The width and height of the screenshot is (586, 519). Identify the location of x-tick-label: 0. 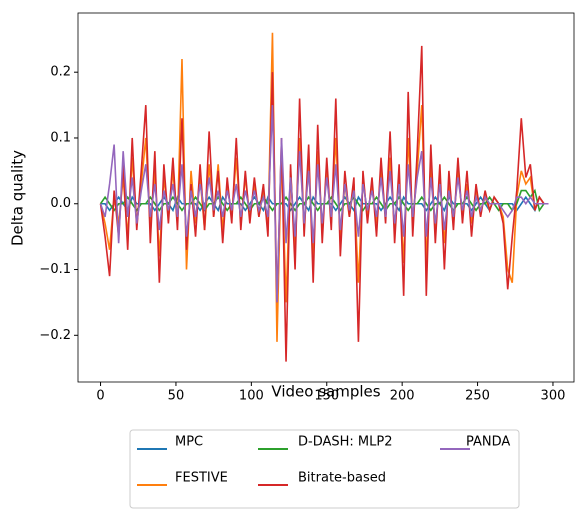
(100, 396).